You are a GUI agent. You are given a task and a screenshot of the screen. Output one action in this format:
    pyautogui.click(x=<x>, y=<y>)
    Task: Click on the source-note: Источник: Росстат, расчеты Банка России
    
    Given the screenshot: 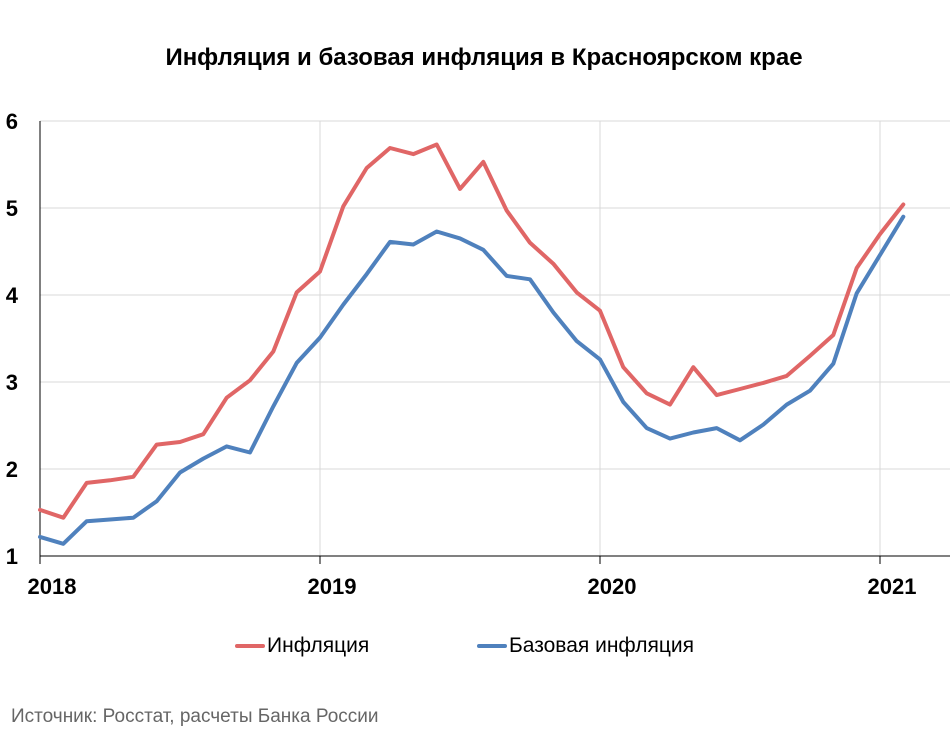 What is the action you would take?
    pyautogui.click(x=195, y=716)
    